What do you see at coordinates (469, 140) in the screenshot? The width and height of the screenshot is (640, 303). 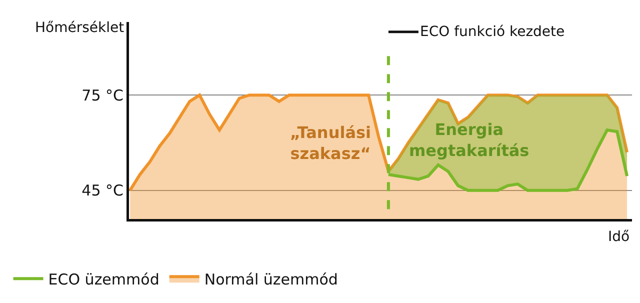 I see `annotation: Energia megtakarítás` at bounding box center [469, 140].